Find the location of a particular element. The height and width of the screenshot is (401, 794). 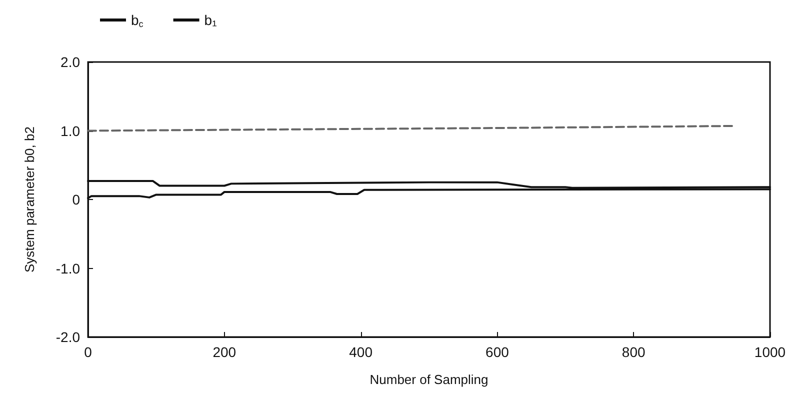

x-tick-label: 0 is located at coordinates (88, 352).